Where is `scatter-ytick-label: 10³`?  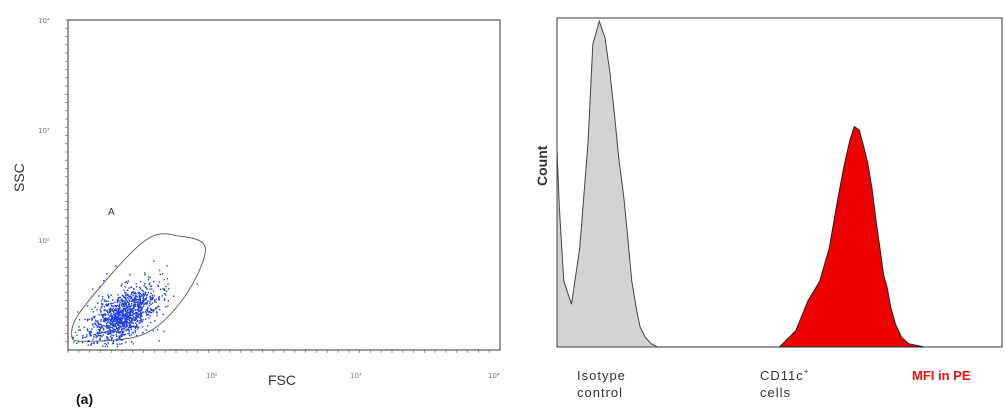 scatter-ytick-label: 10³ is located at coordinates (44, 131).